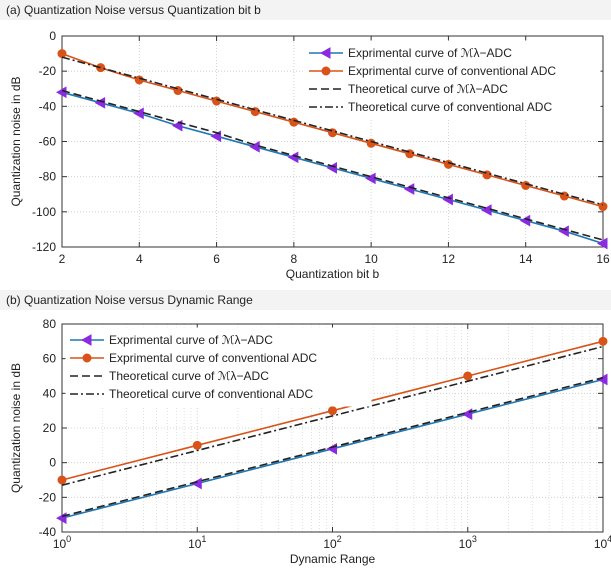 The image size is (611, 578). Describe the element at coordinates (139, 259) in the screenshot. I see `chart1-x-tick-label: 4` at that location.